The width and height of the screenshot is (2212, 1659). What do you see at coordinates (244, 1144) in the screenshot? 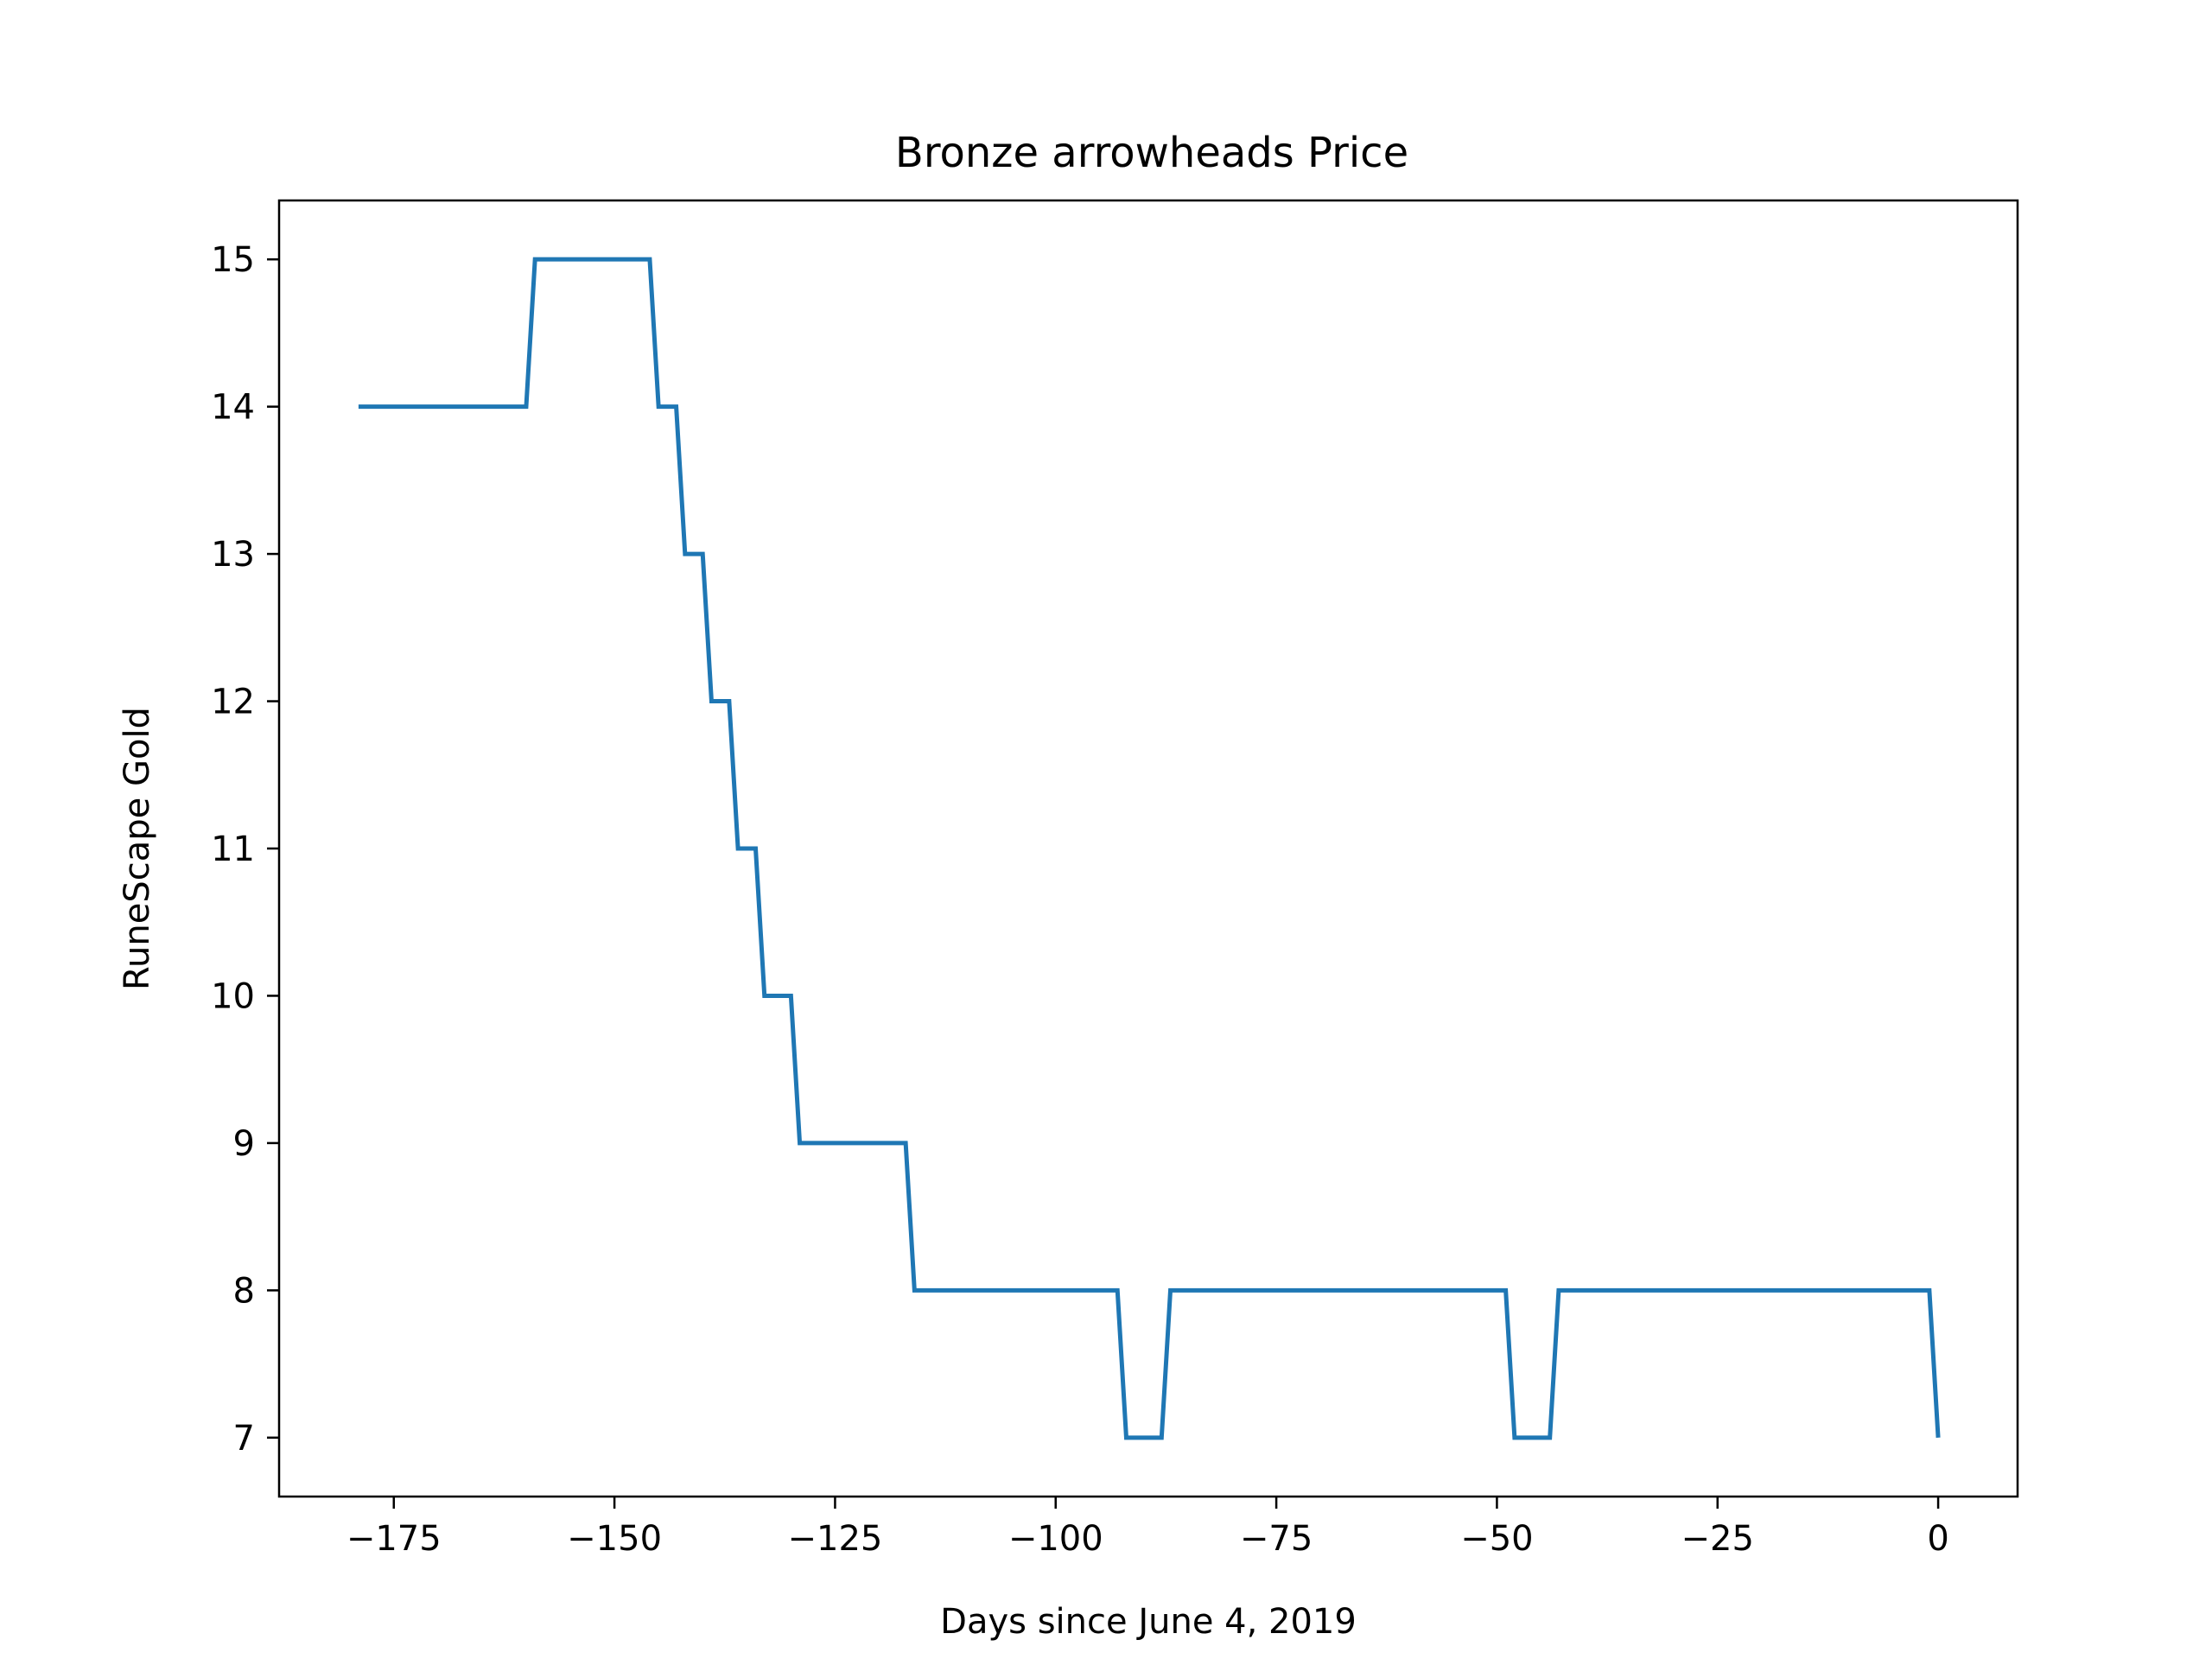
I see `y-tick-label: 9` at bounding box center [244, 1144].